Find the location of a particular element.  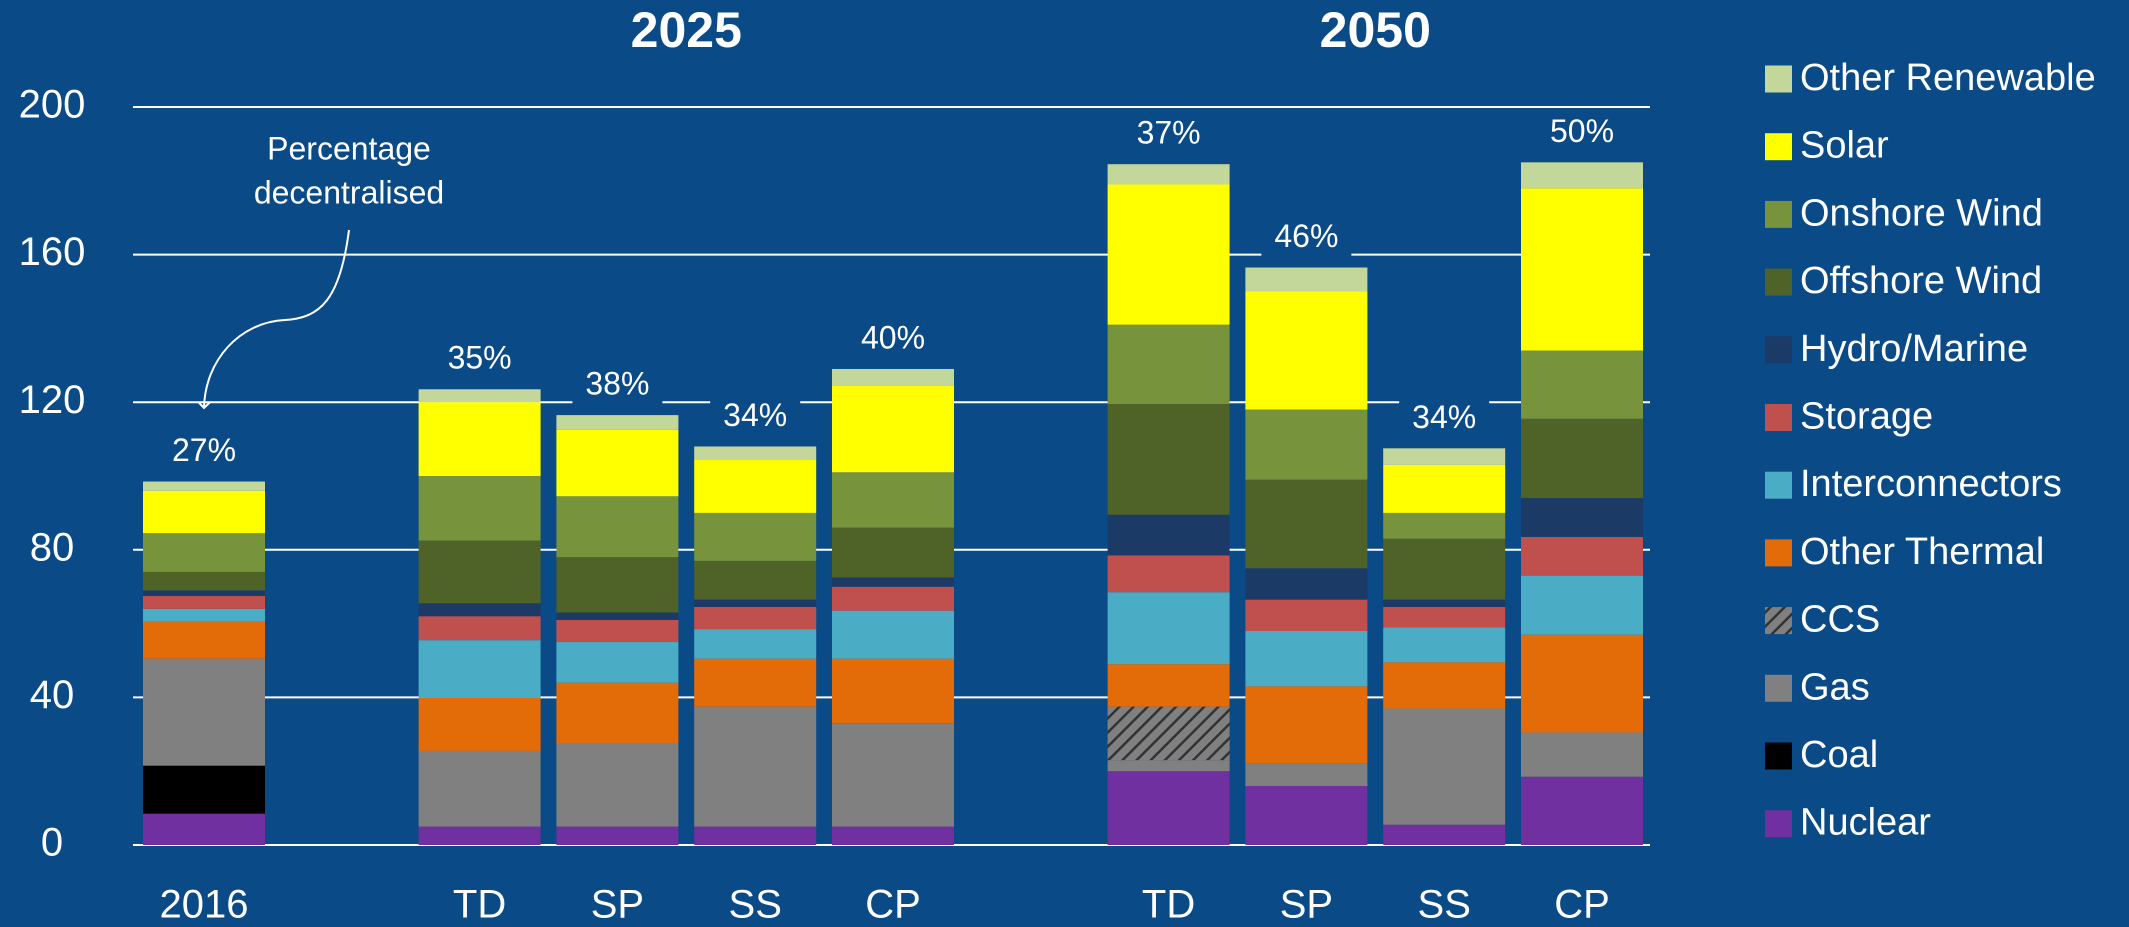

y-tick-label: 160 is located at coordinates (52, 252).